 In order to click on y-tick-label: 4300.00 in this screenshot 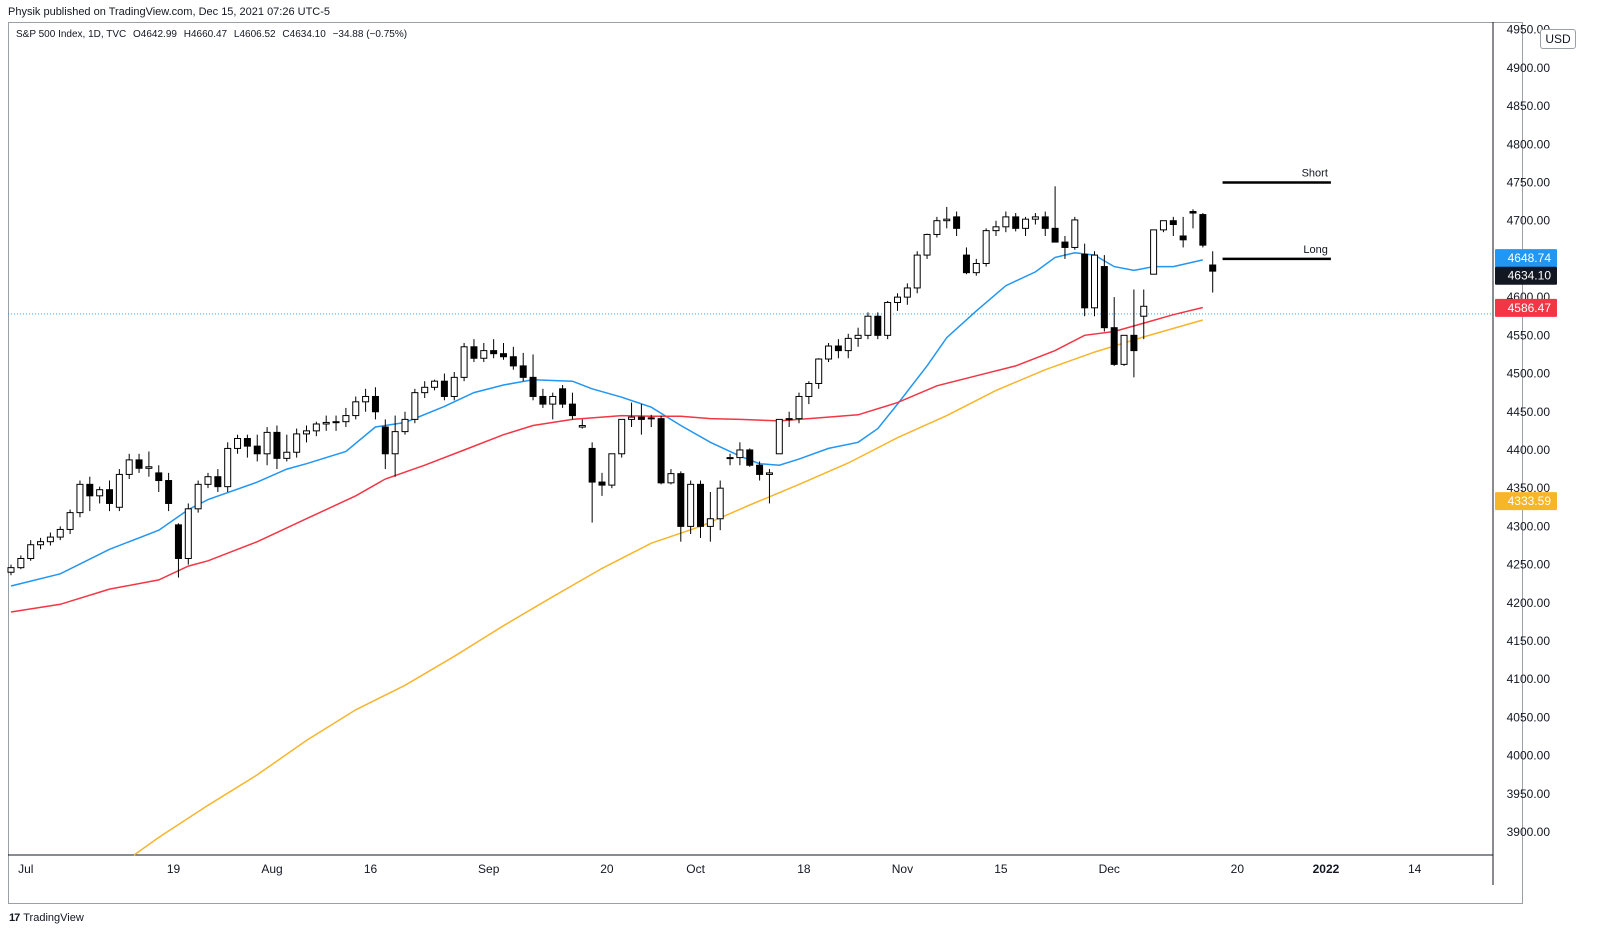, I will do `click(1529, 526)`.